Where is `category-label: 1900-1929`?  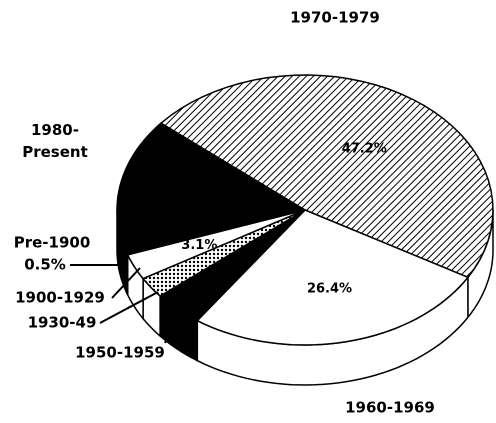
category-label: 1900-1929 is located at coordinates (60, 298).